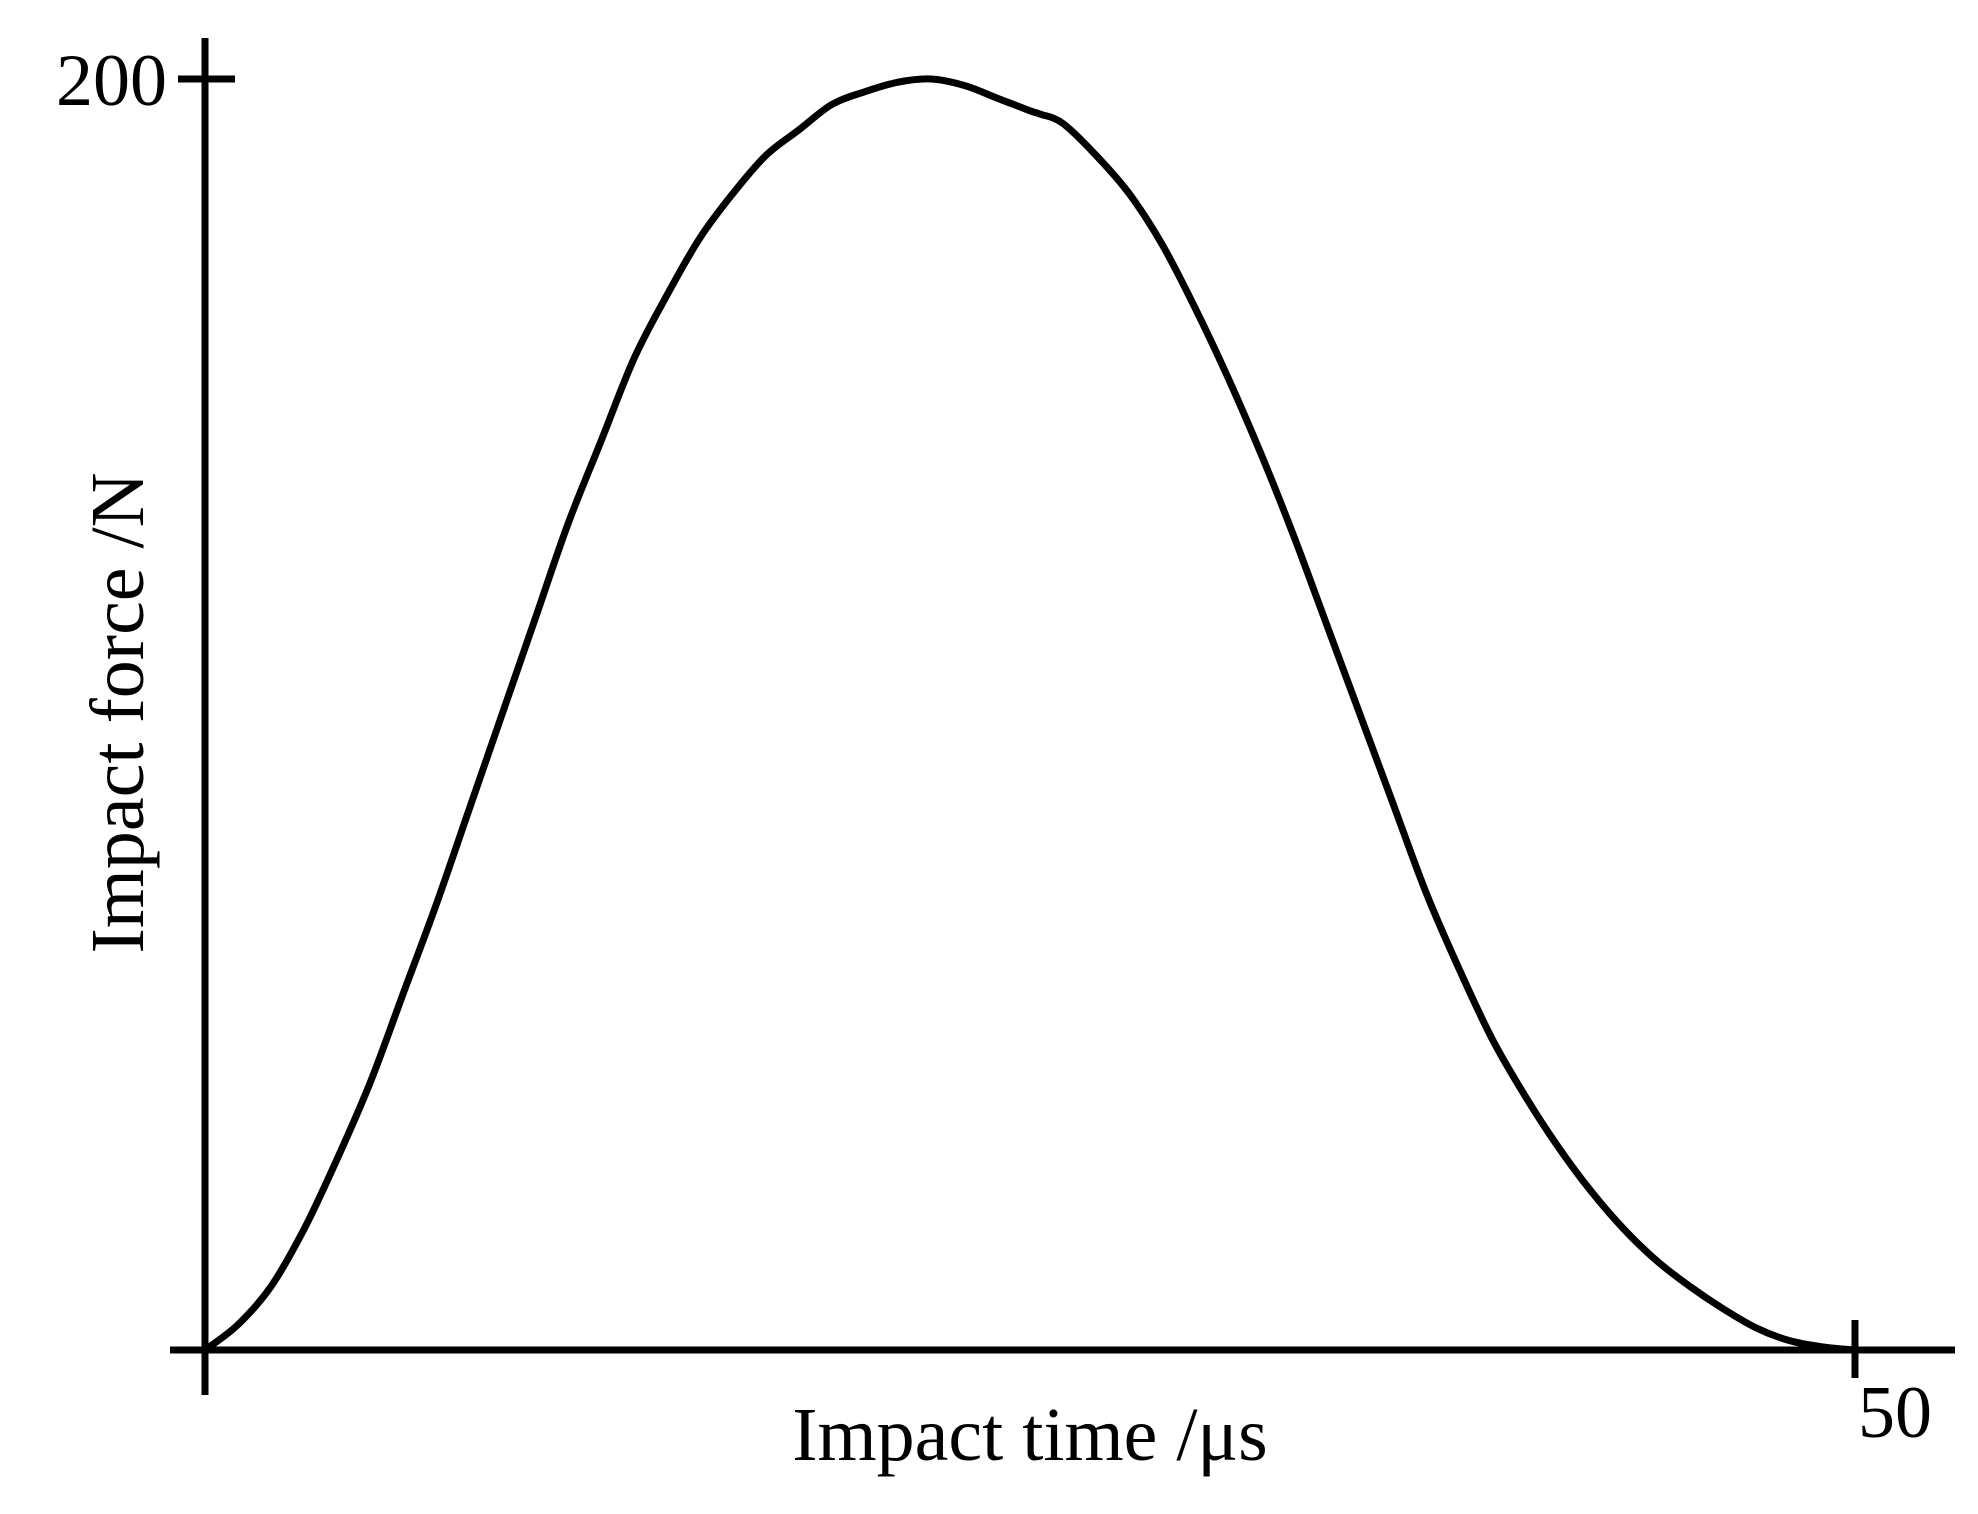 This screenshot has height=1514, width=1978. What do you see at coordinates (111, 81) in the screenshot?
I see `y-tick-label: 200` at bounding box center [111, 81].